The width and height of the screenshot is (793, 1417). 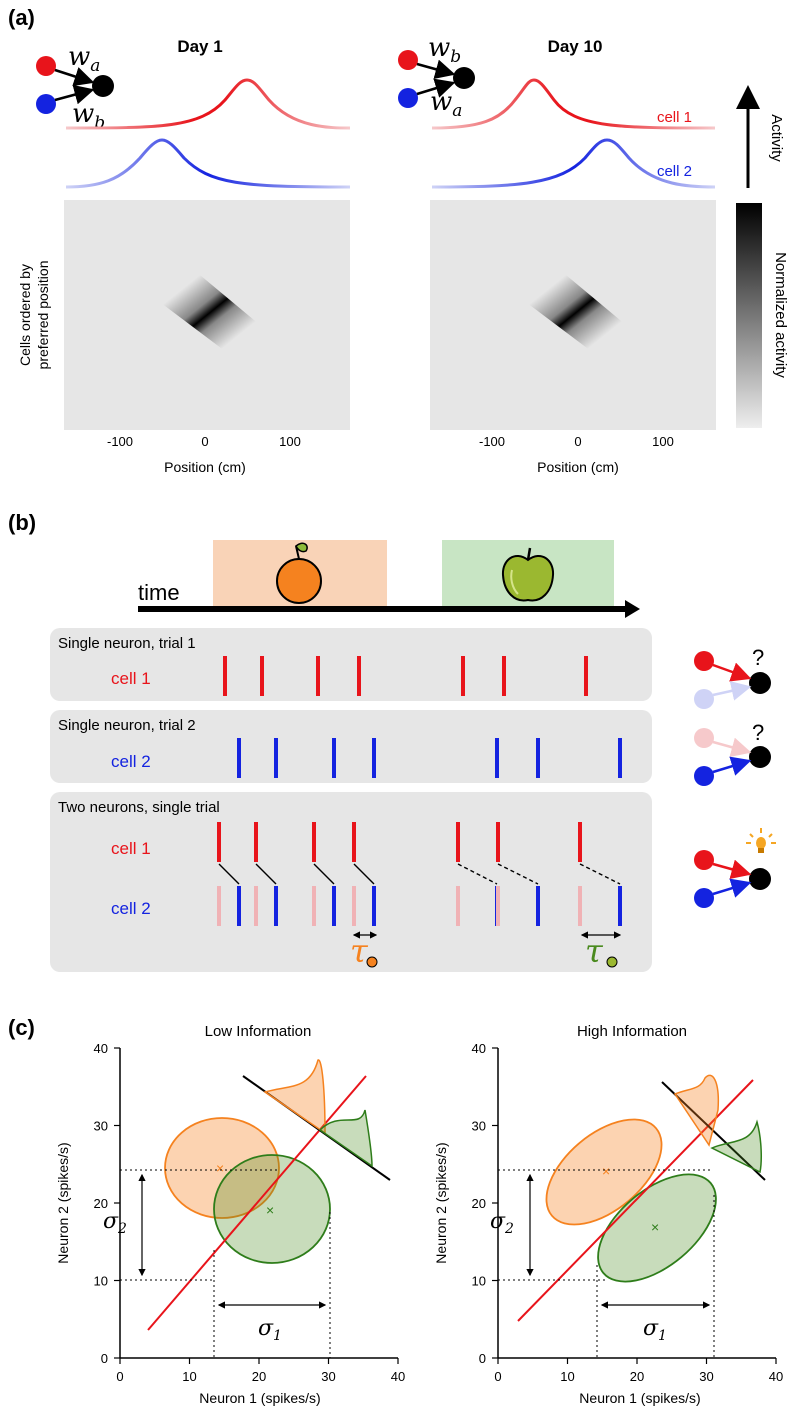 I want to click on day10-xtick-1: 0, so click(x=577, y=441).